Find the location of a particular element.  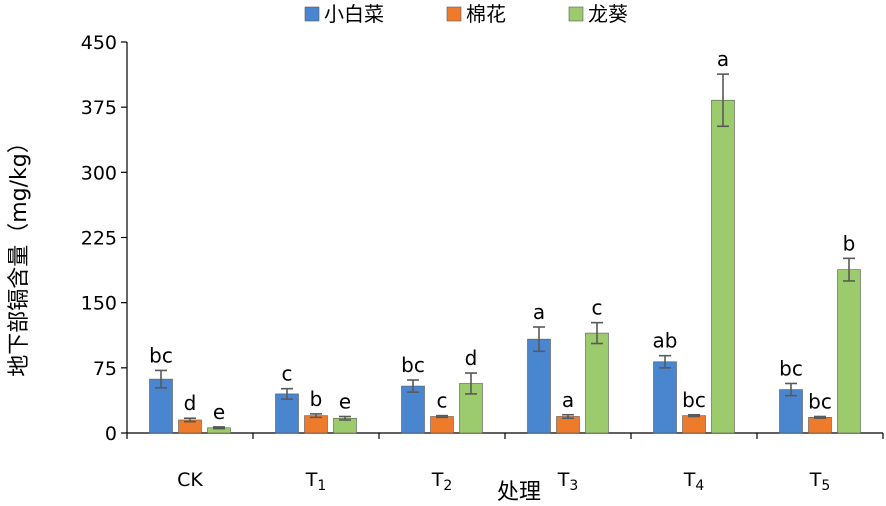

significance-label: ab is located at coordinates (665, 341).